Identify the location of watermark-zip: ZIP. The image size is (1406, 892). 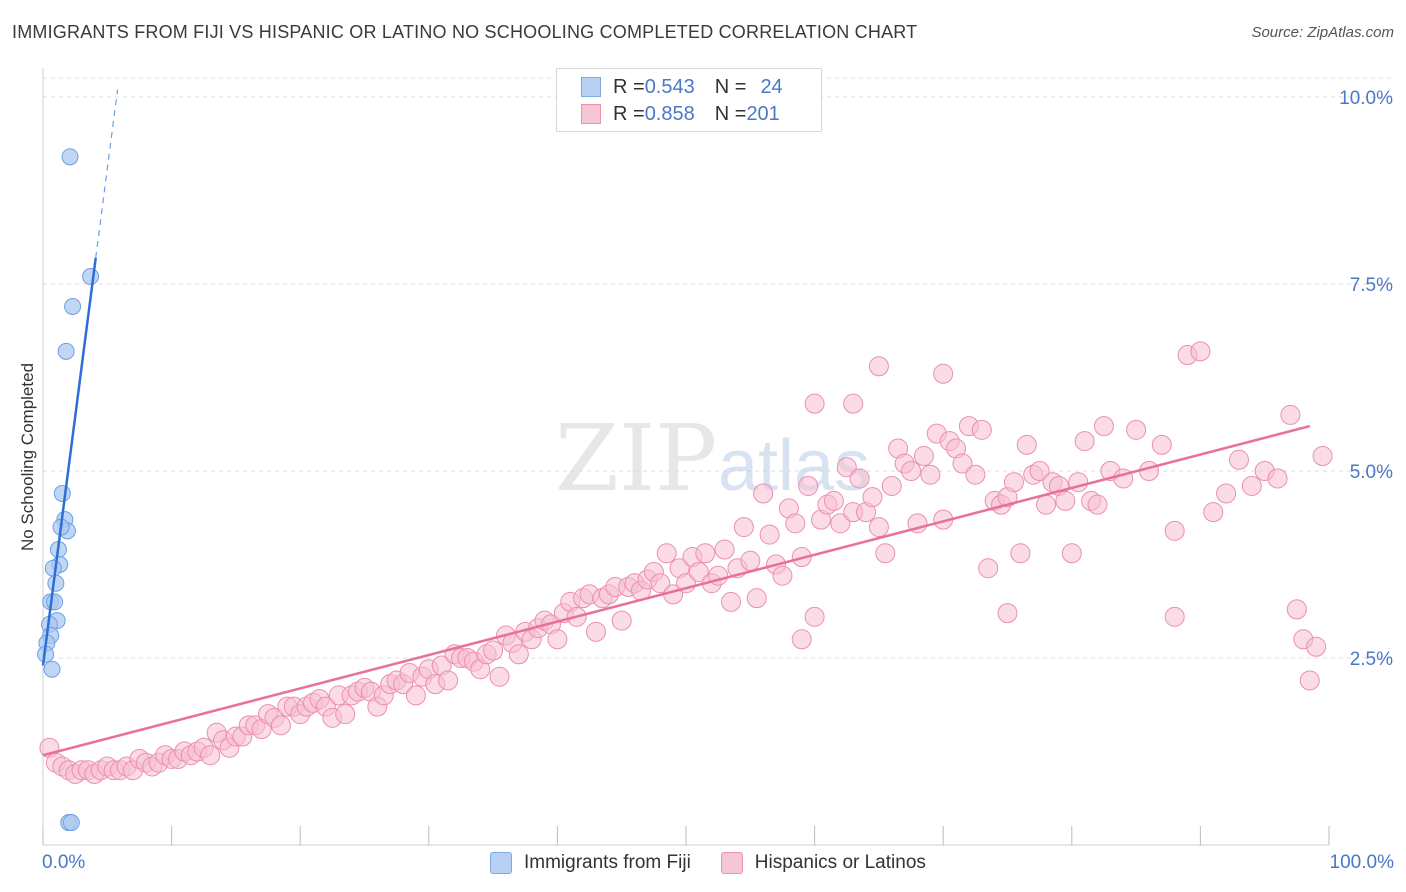
(636, 458).